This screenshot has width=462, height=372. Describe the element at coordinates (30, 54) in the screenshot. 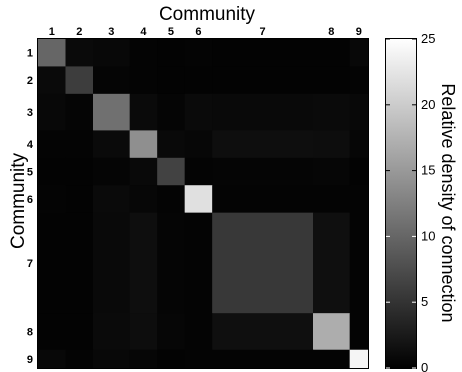

I see `y-tick-label: 1` at that location.